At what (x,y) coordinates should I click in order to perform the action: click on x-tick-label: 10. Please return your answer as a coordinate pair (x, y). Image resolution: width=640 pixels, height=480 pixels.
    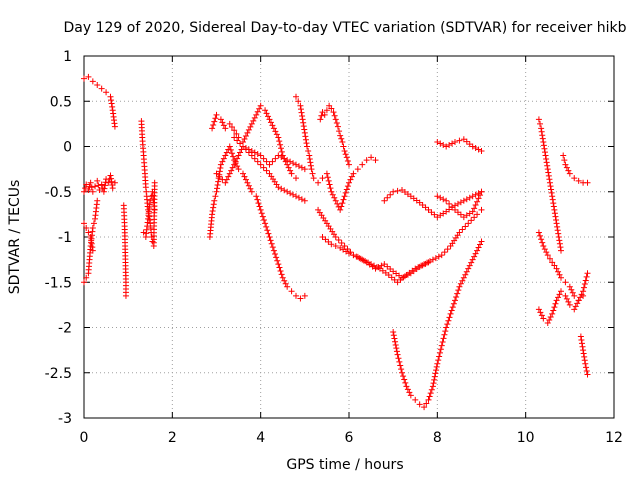
    Looking at the image, I should click on (526, 438).